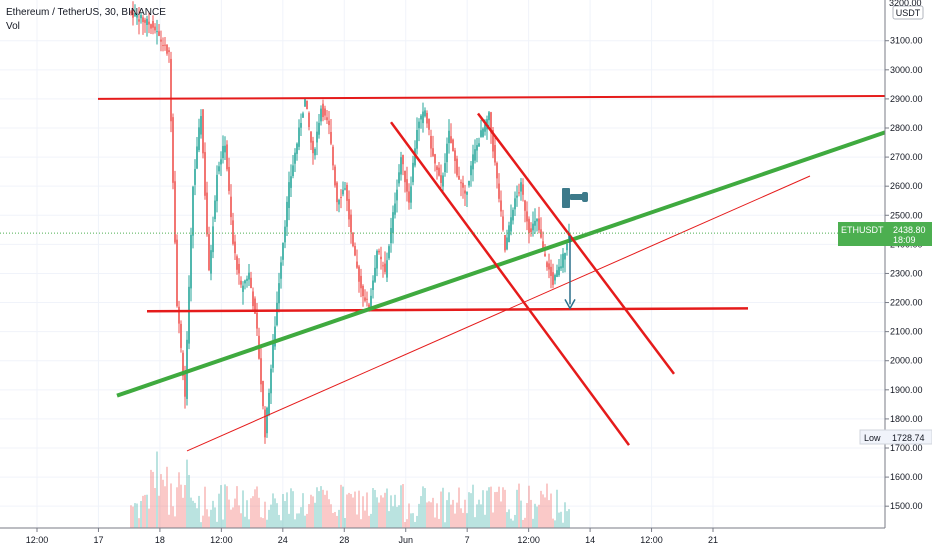 This screenshot has width=932, height=550. Describe the element at coordinates (575, 198) in the screenshot. I see `hammer-icon` at that location.